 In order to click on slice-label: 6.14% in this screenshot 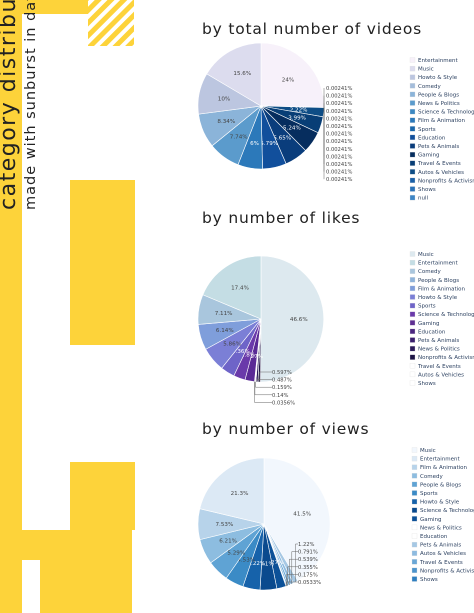, I will do `click(225, 331)`.